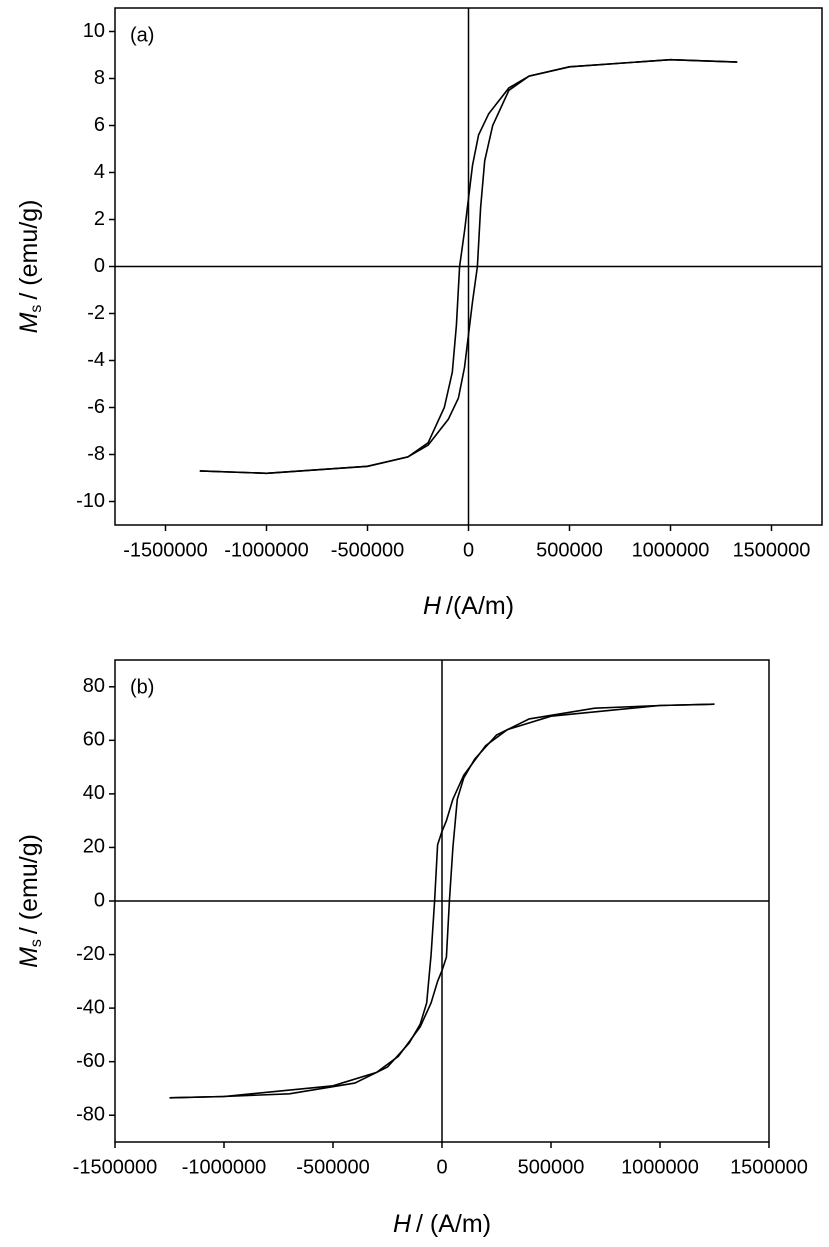  I want to click on y-tick-label: -80, so click(90, 1115).